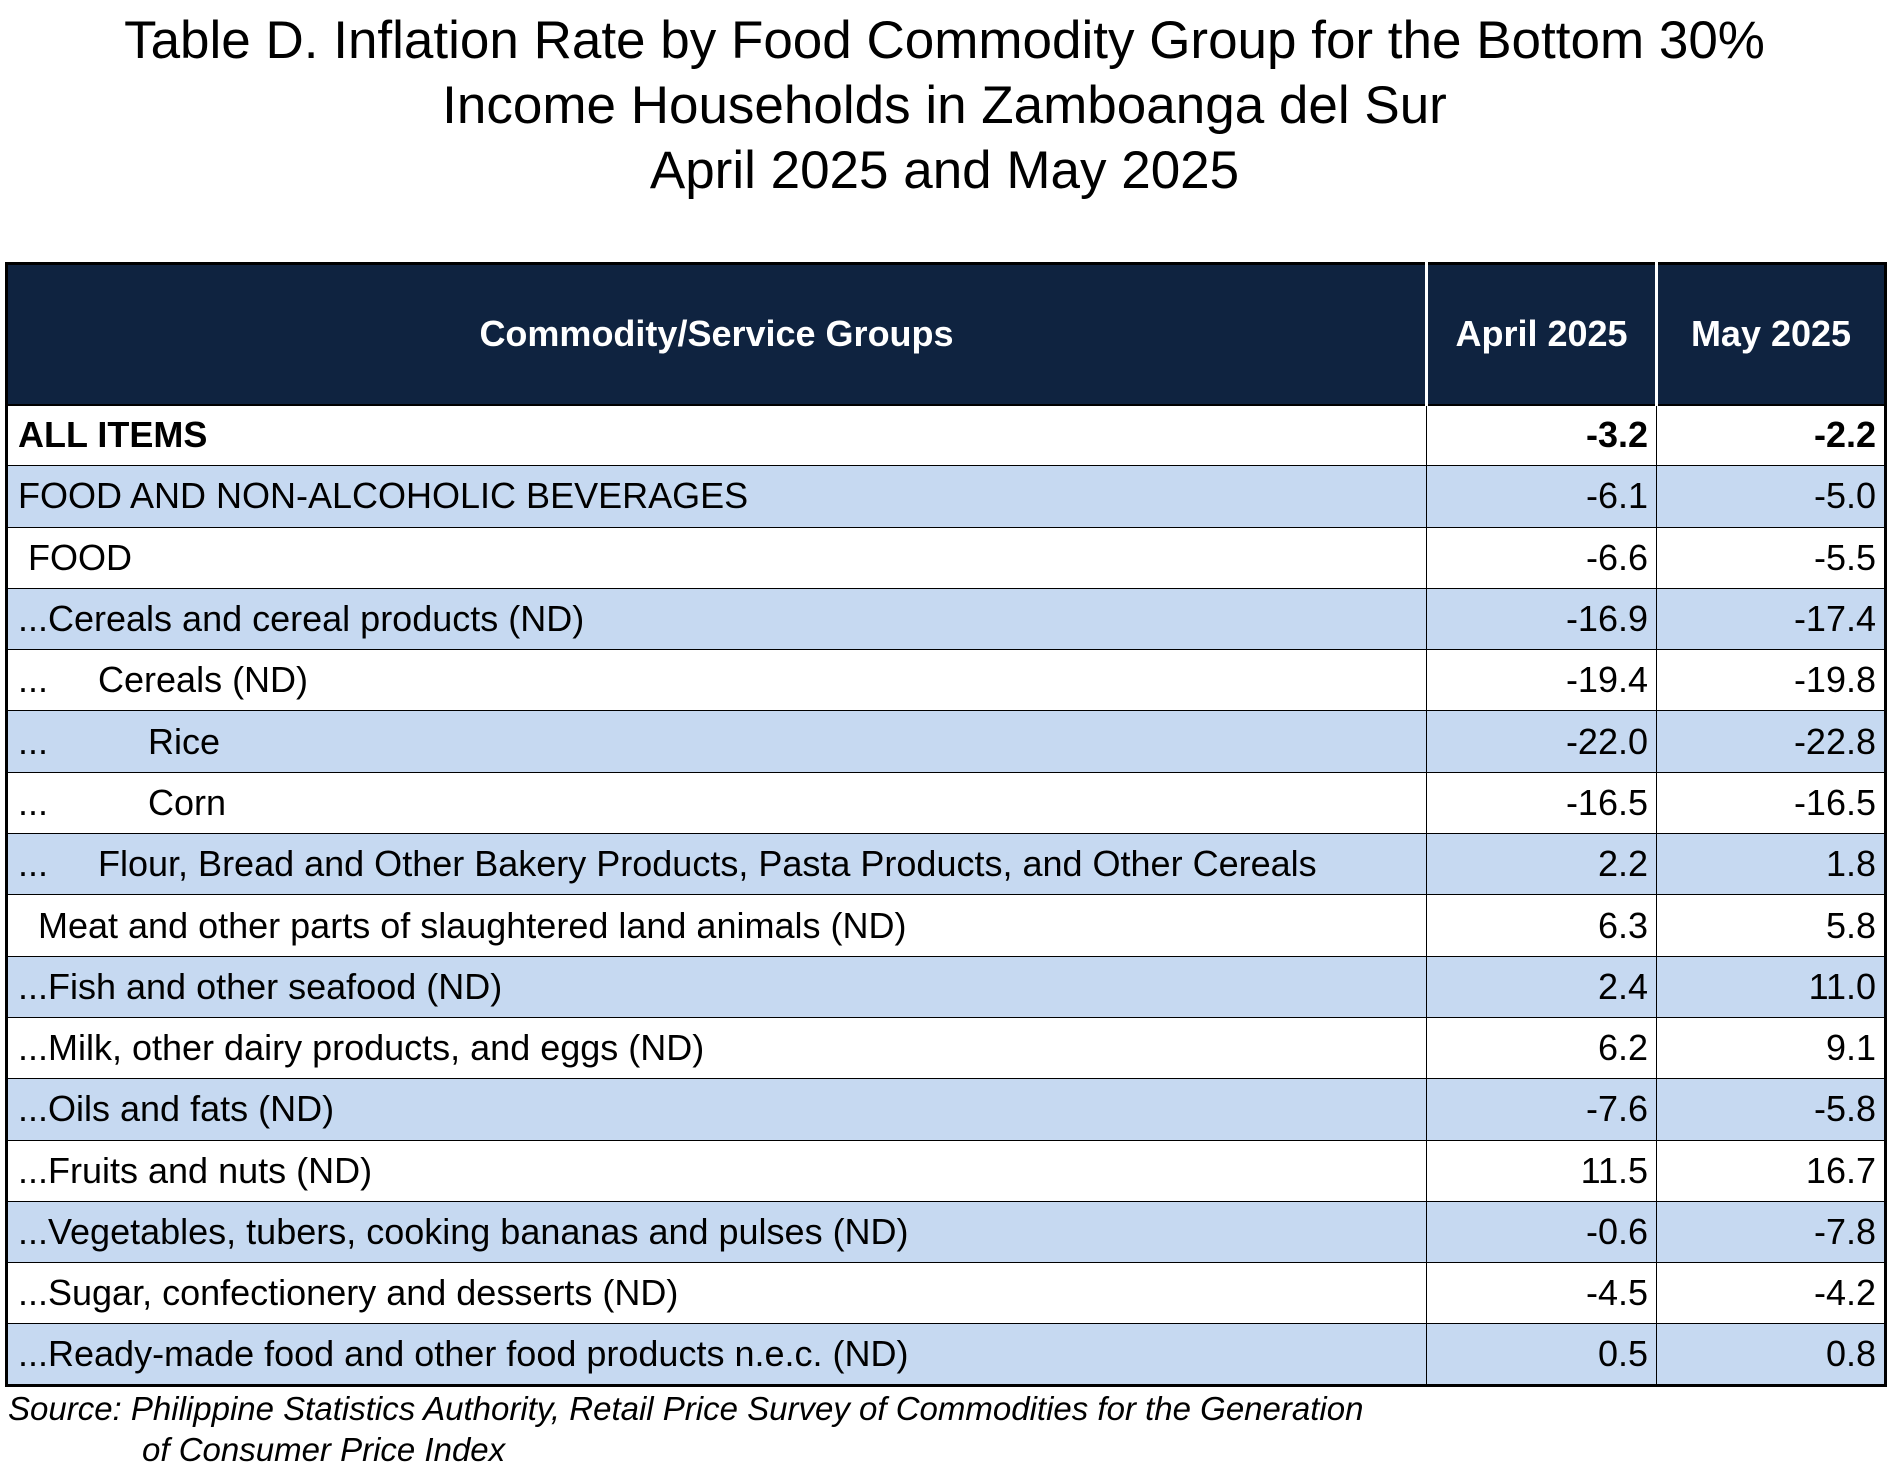  What do you see at coordinates (1541, 1170) in the screenshot?
I see `april-value: 11.5` at bounding box center [1541, 1170].